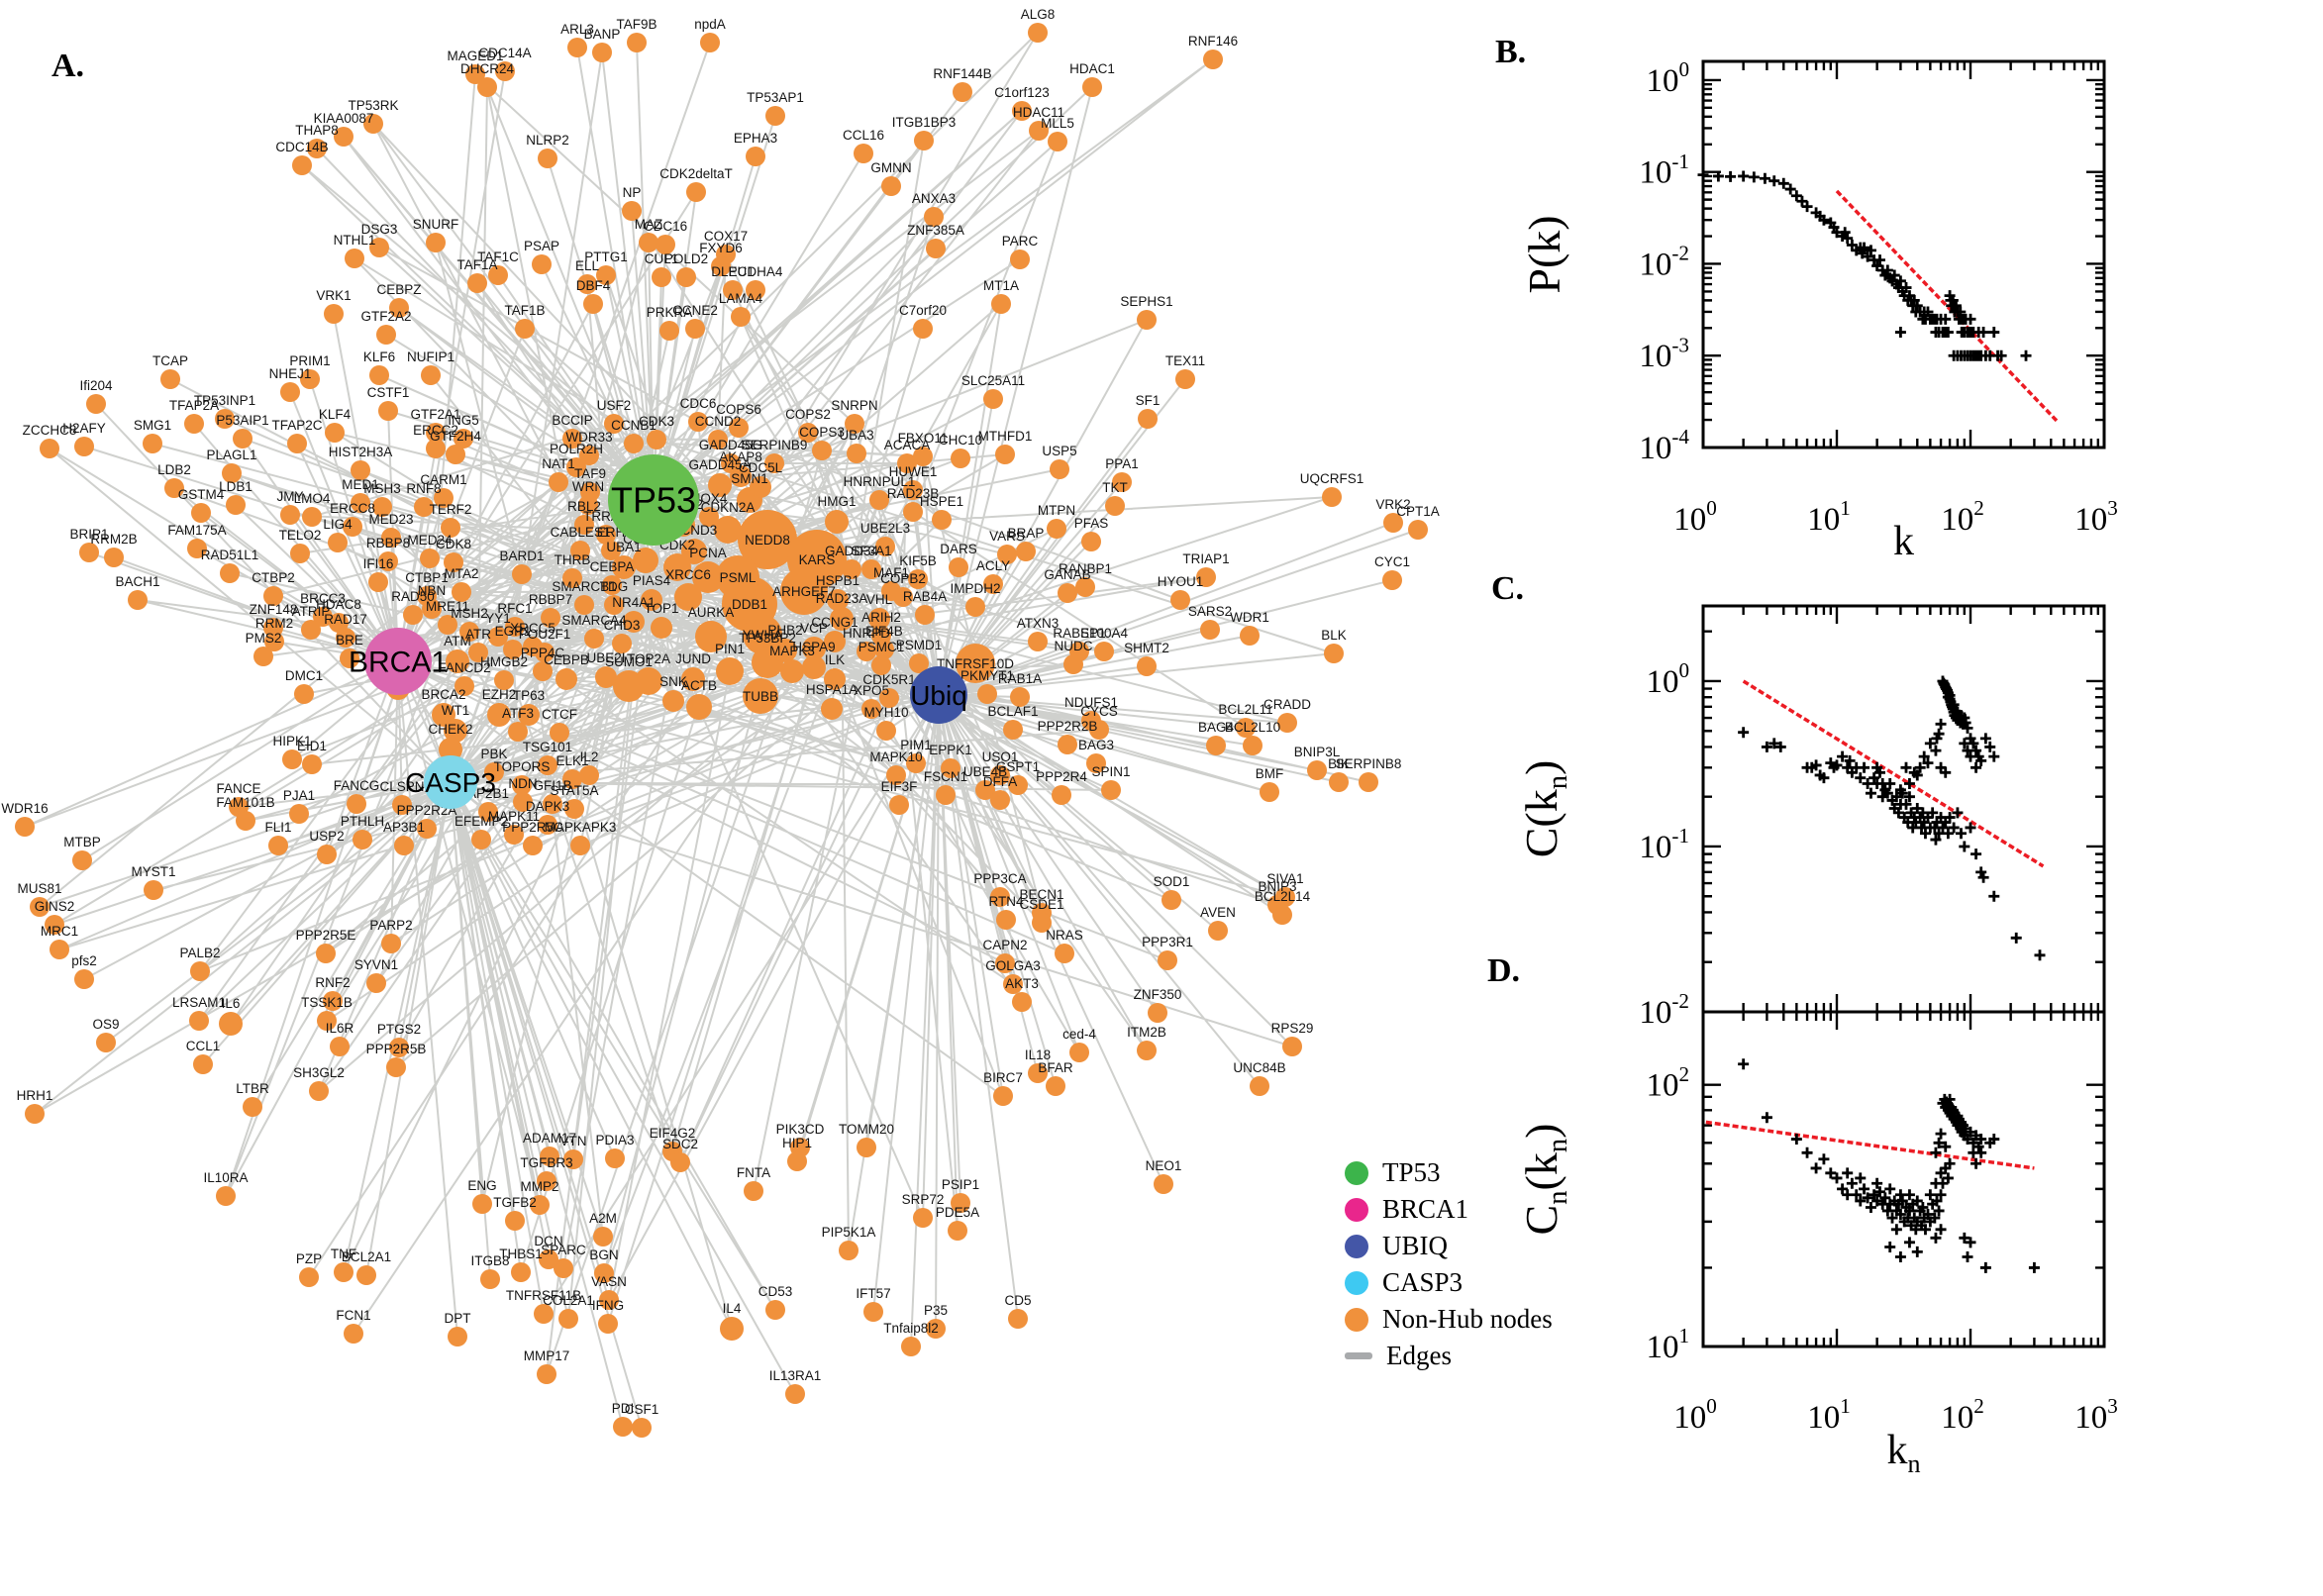  What do you see at coordinates (576, 449) in the screenshot?
I see `node-label: POLR2H` at bounding box center [576, 449].